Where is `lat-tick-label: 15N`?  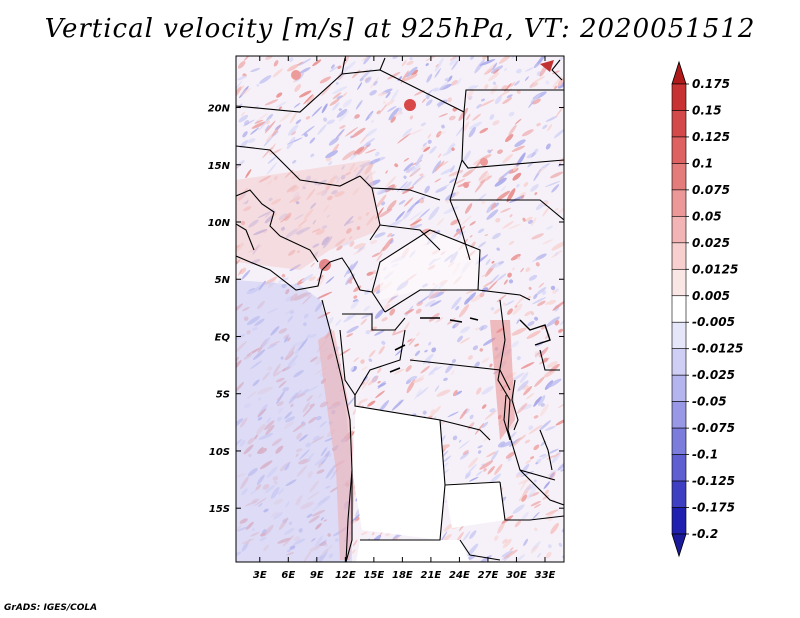
lat-tick-label: 15N is located at coordinates (219, 166).